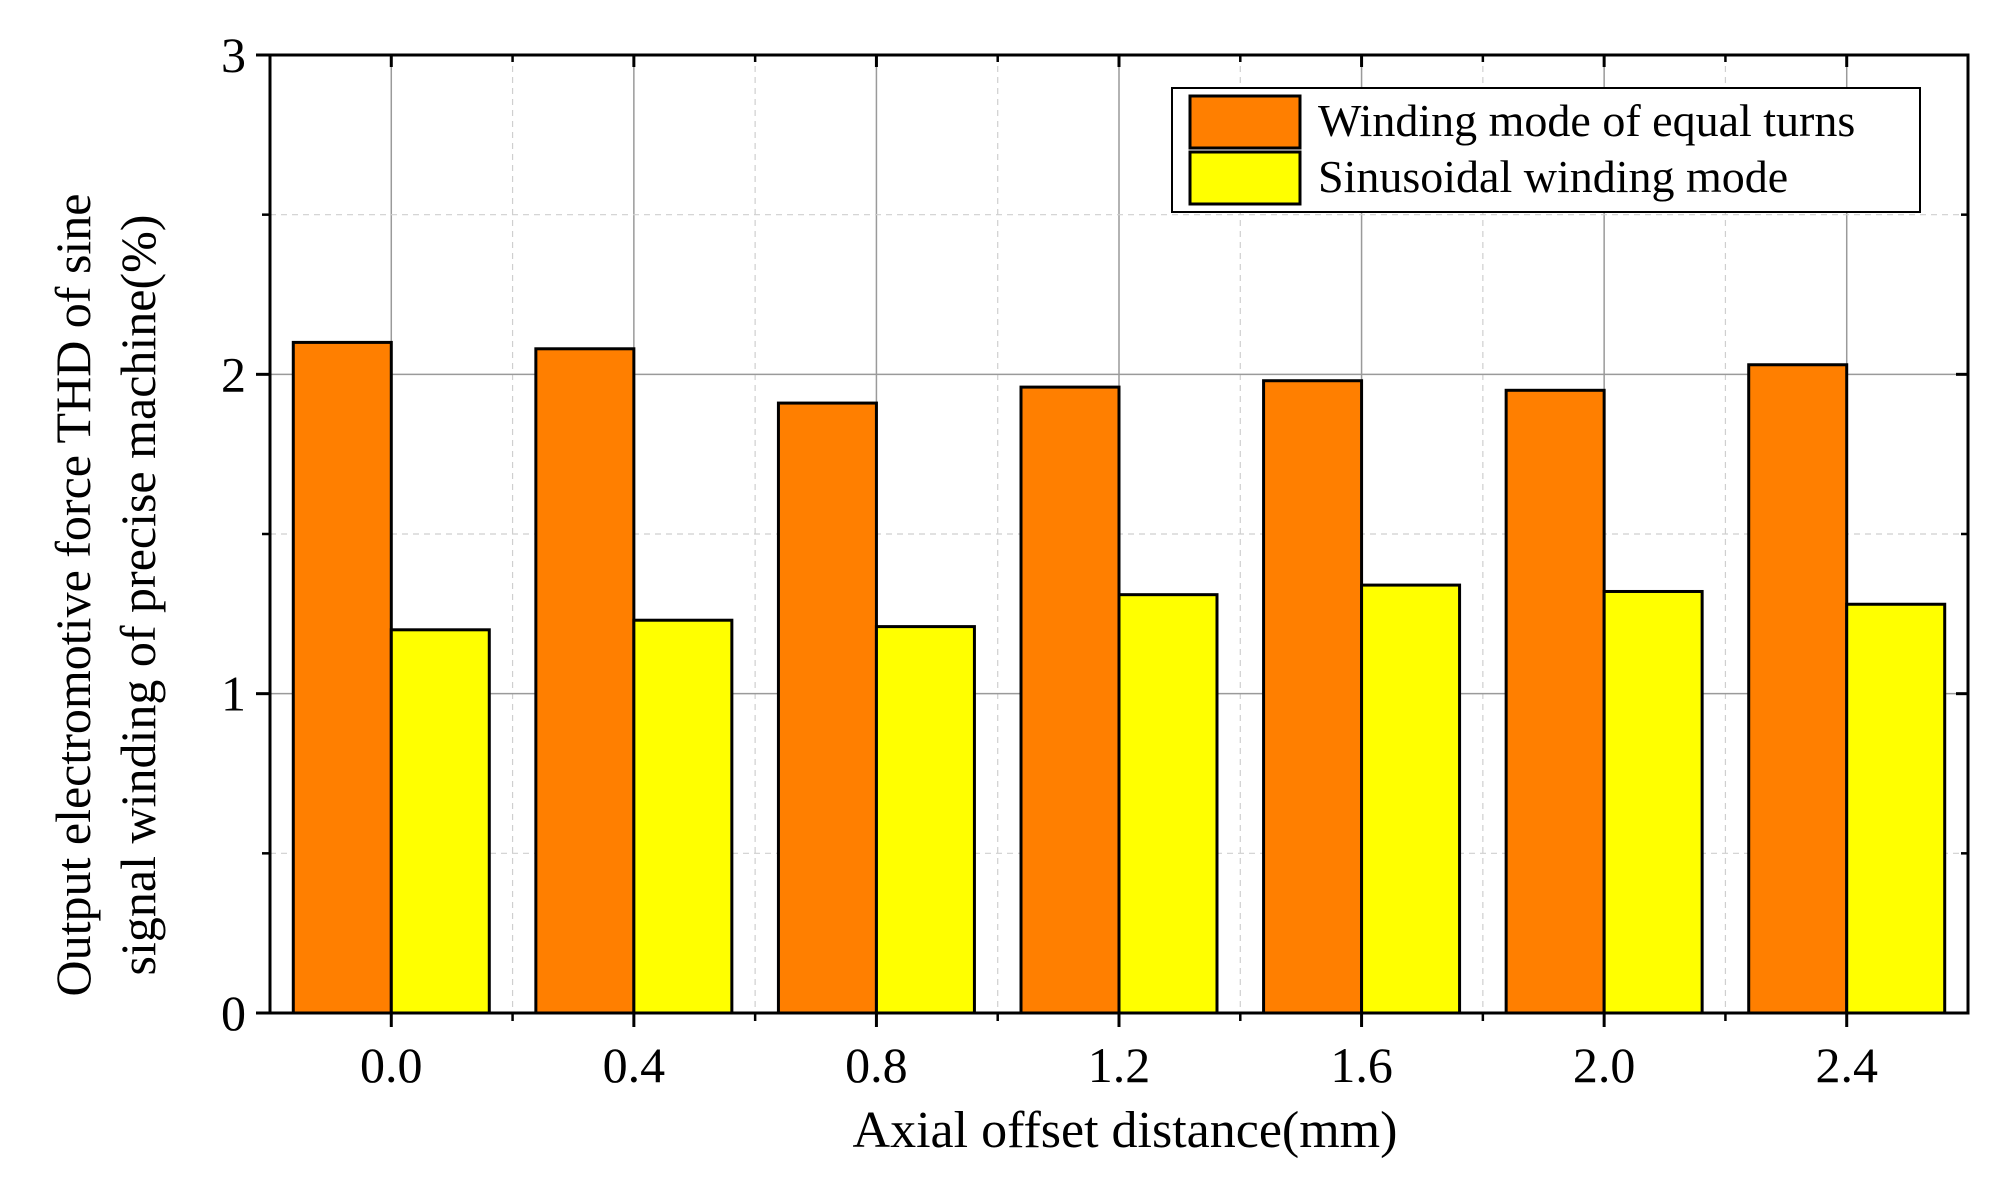 The height and width of the screenshot is (1195, 2000). Describe the element at coordinates (1125, 1130) in the screenshot. I see `x-axis-title: Axial offset distance(mm)` at that location.